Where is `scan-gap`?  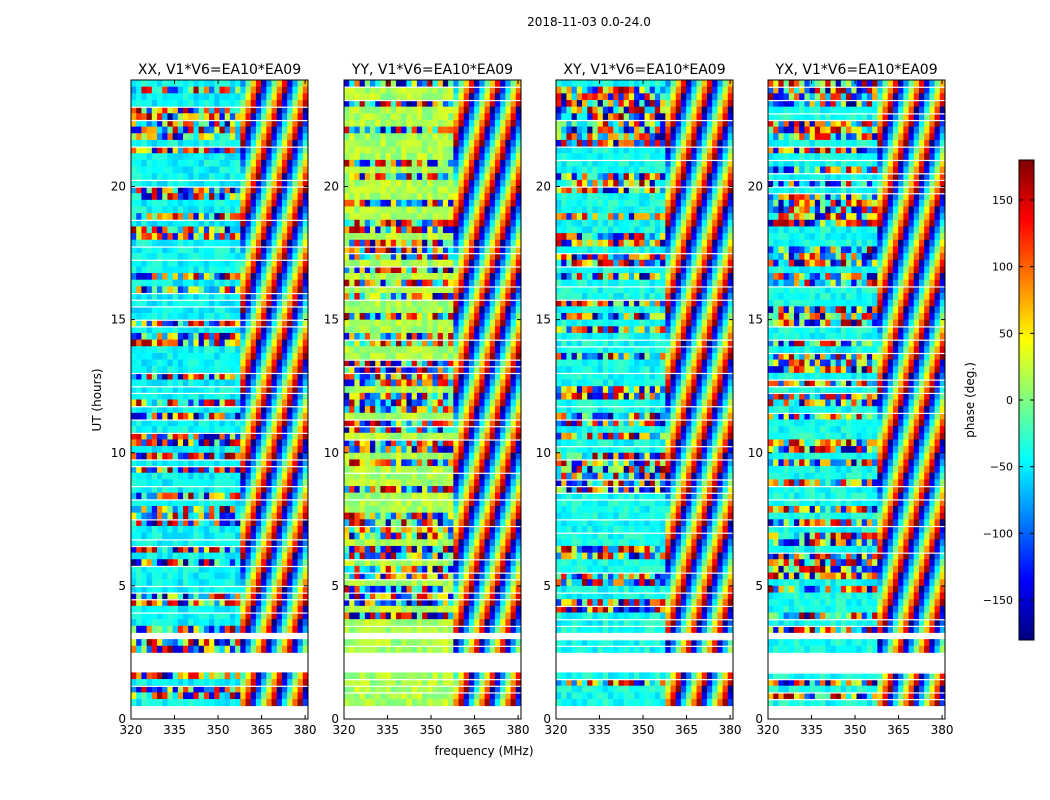
scan-gap is located at coordinates (219, 686).